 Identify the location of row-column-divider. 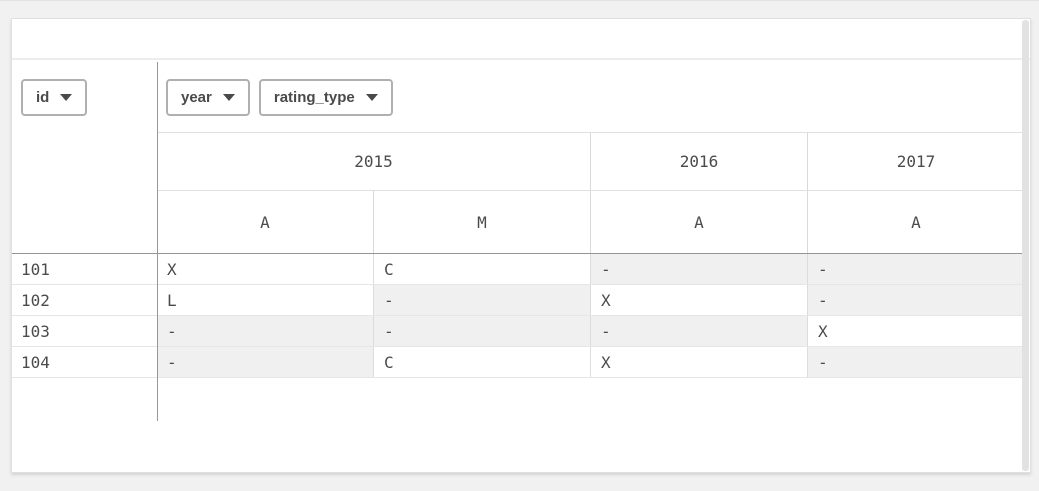
(157, 241).